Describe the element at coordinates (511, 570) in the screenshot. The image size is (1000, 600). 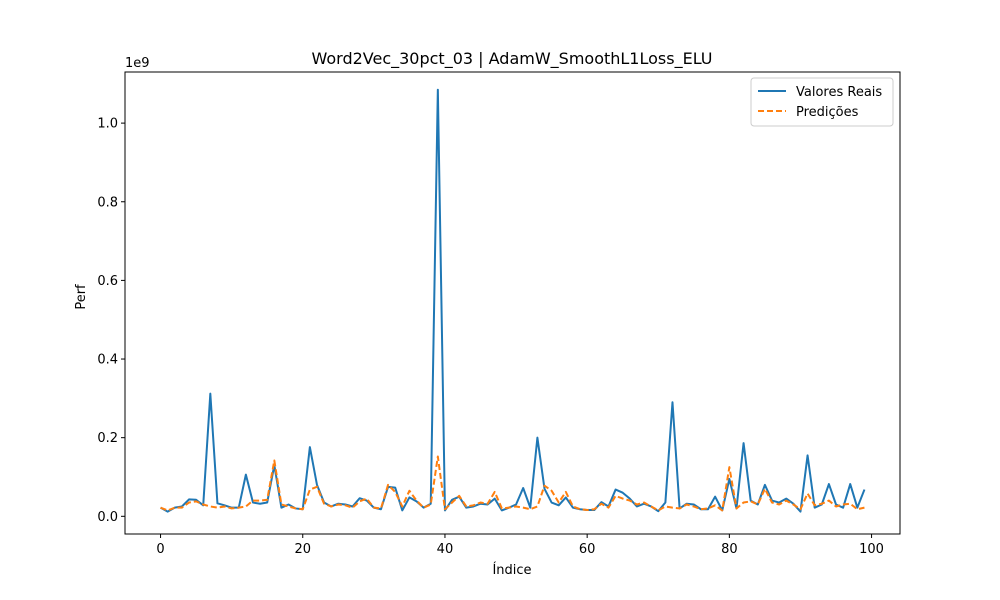
I see `x-axis-label: Índice` at that location.